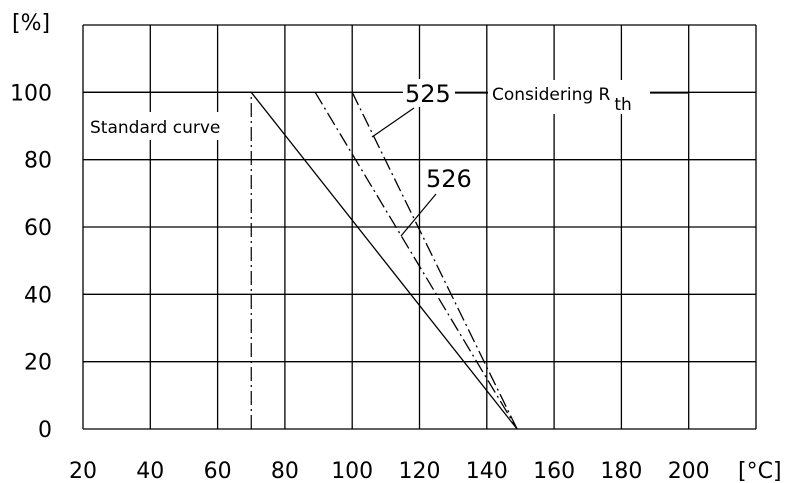 This screenshot has height=483, width=790. What do you see at coordinates (621, 471) in the screenshot?
I see `x-tick-label: 180` at bounding box center [621, 471].